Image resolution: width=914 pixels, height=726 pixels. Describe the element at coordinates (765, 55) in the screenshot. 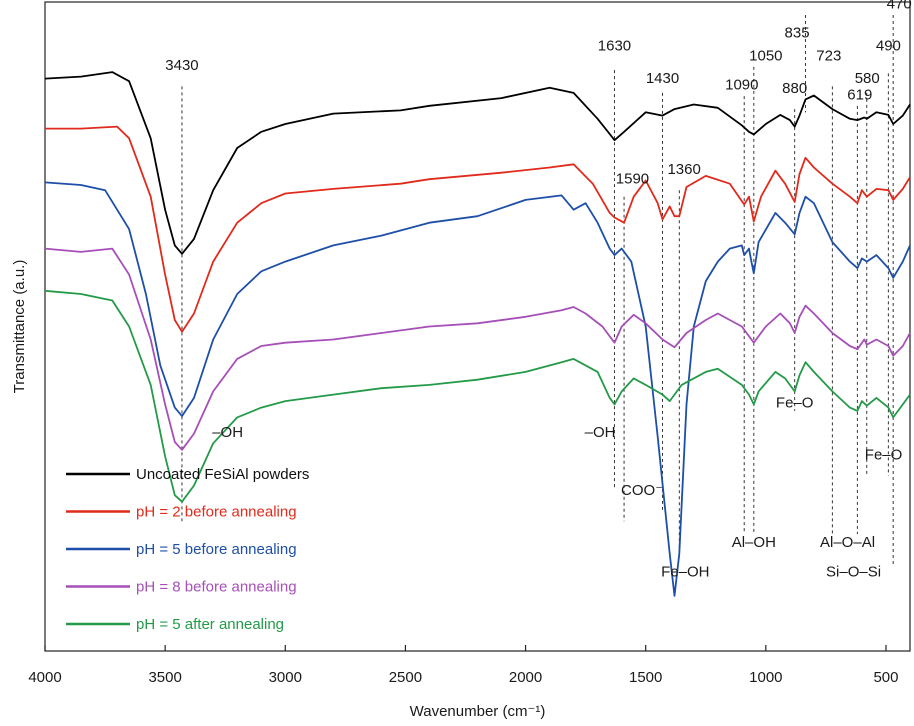

I see `peak-label: 1050` at that location.